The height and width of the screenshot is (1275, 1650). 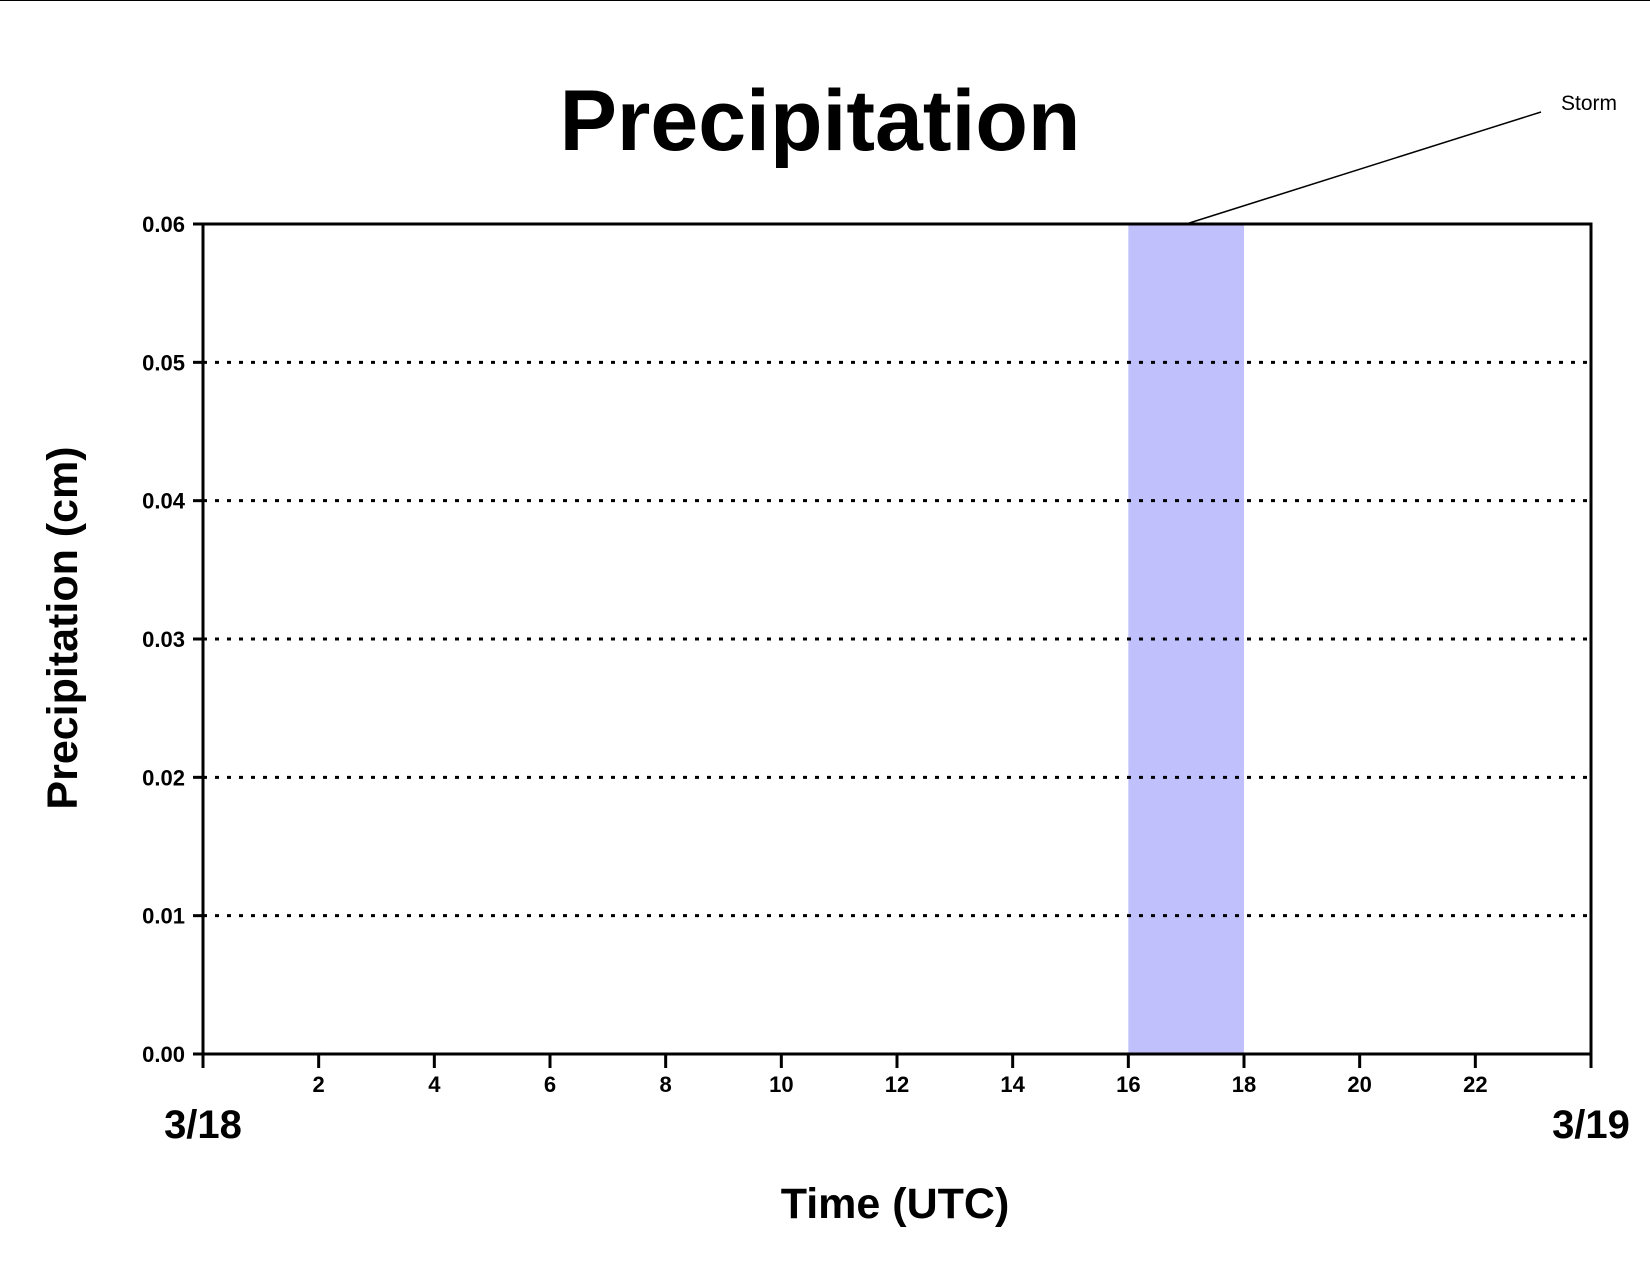 What do you see at coordinates (434, 1084) in the screenshot?
I see `x-tick-label: 4` at bounding box center [434, 1084].